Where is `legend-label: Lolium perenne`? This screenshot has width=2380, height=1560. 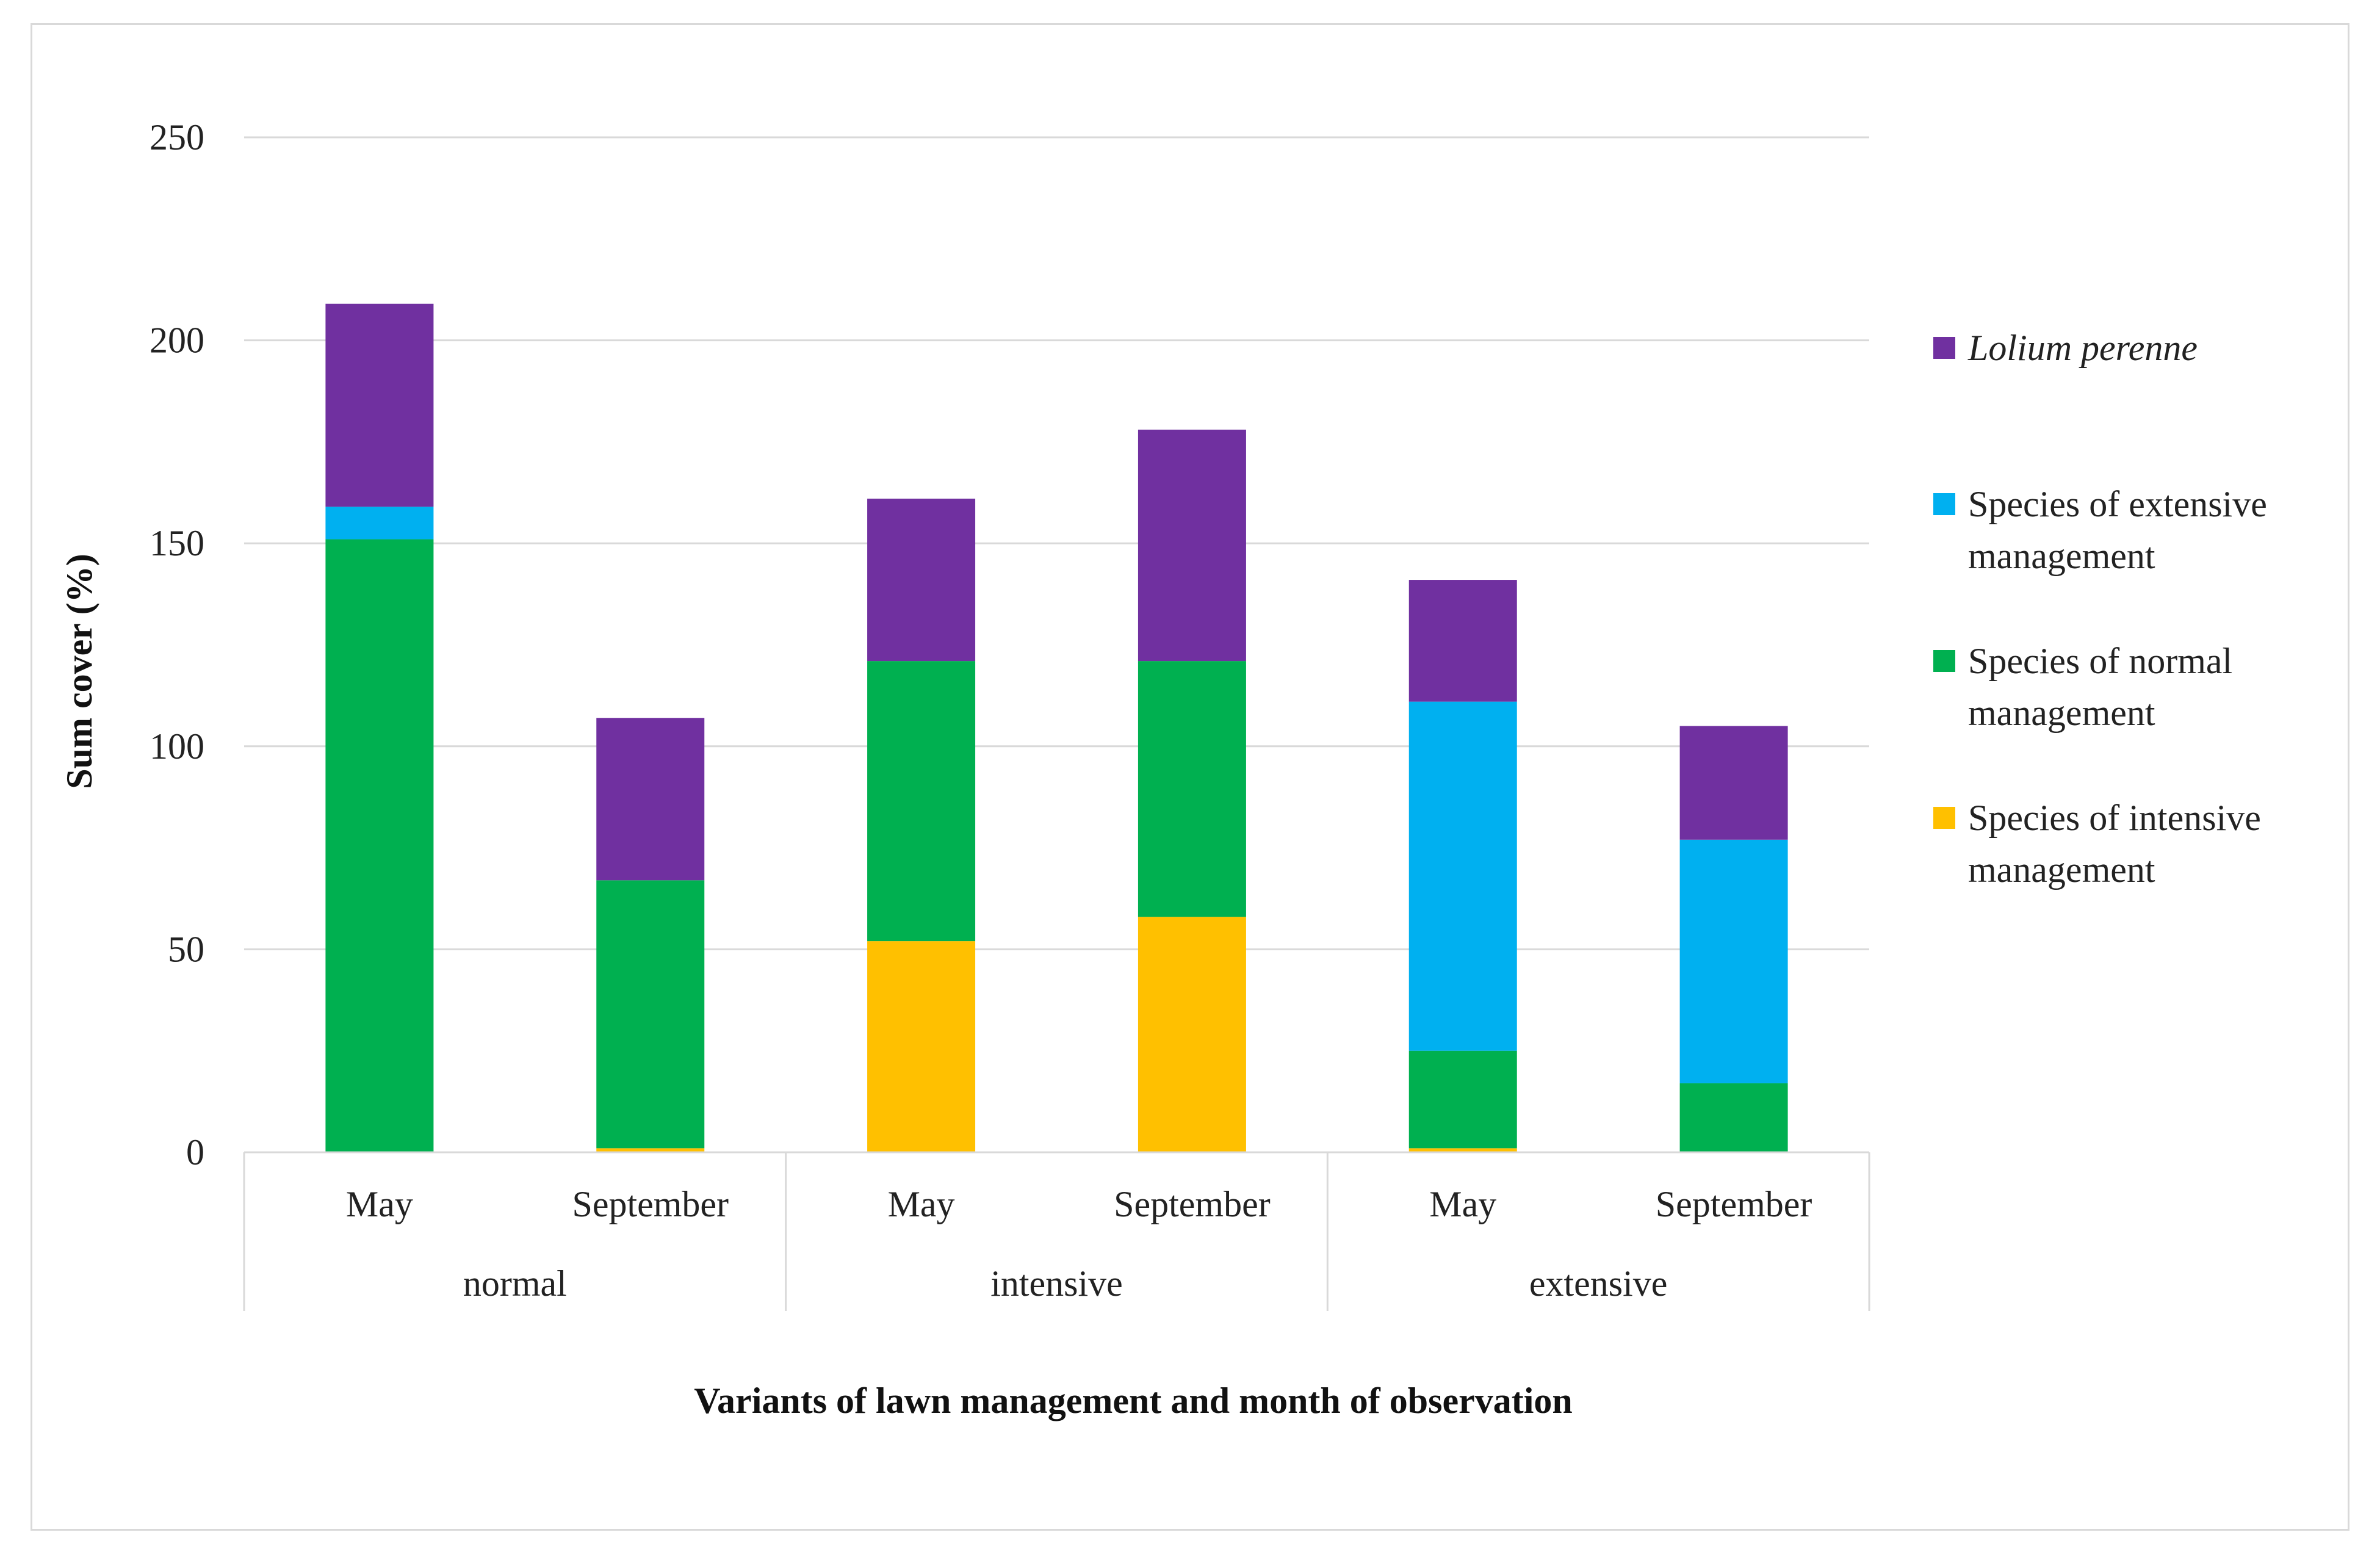
legend-label: Lolium perenne is located at coordinates (2082, 348).